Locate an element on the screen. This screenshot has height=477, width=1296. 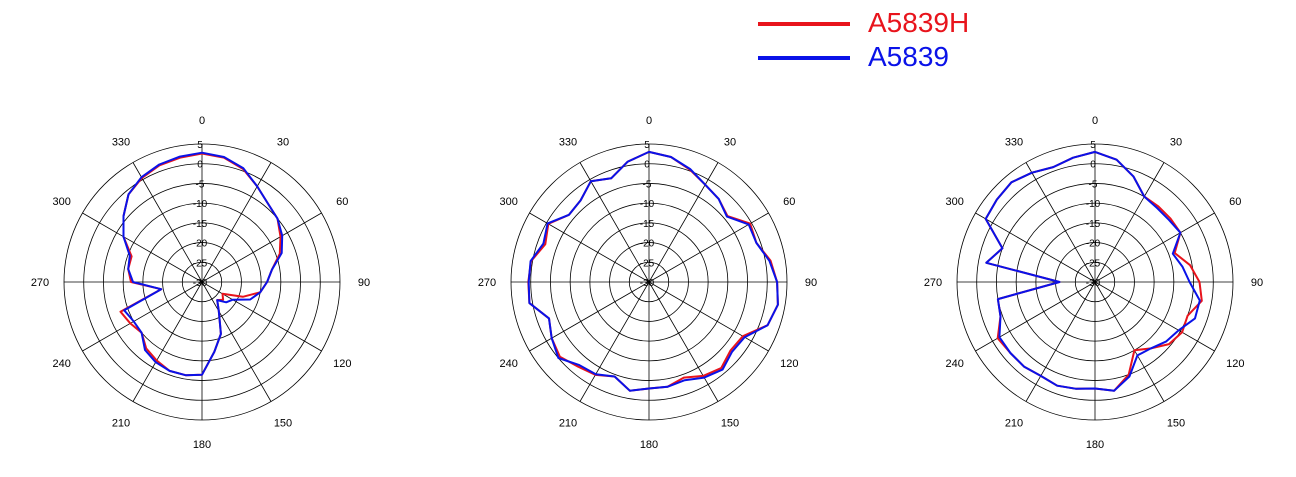
legend-item-a5839h: A5839H is located at coordinates (886, 22).